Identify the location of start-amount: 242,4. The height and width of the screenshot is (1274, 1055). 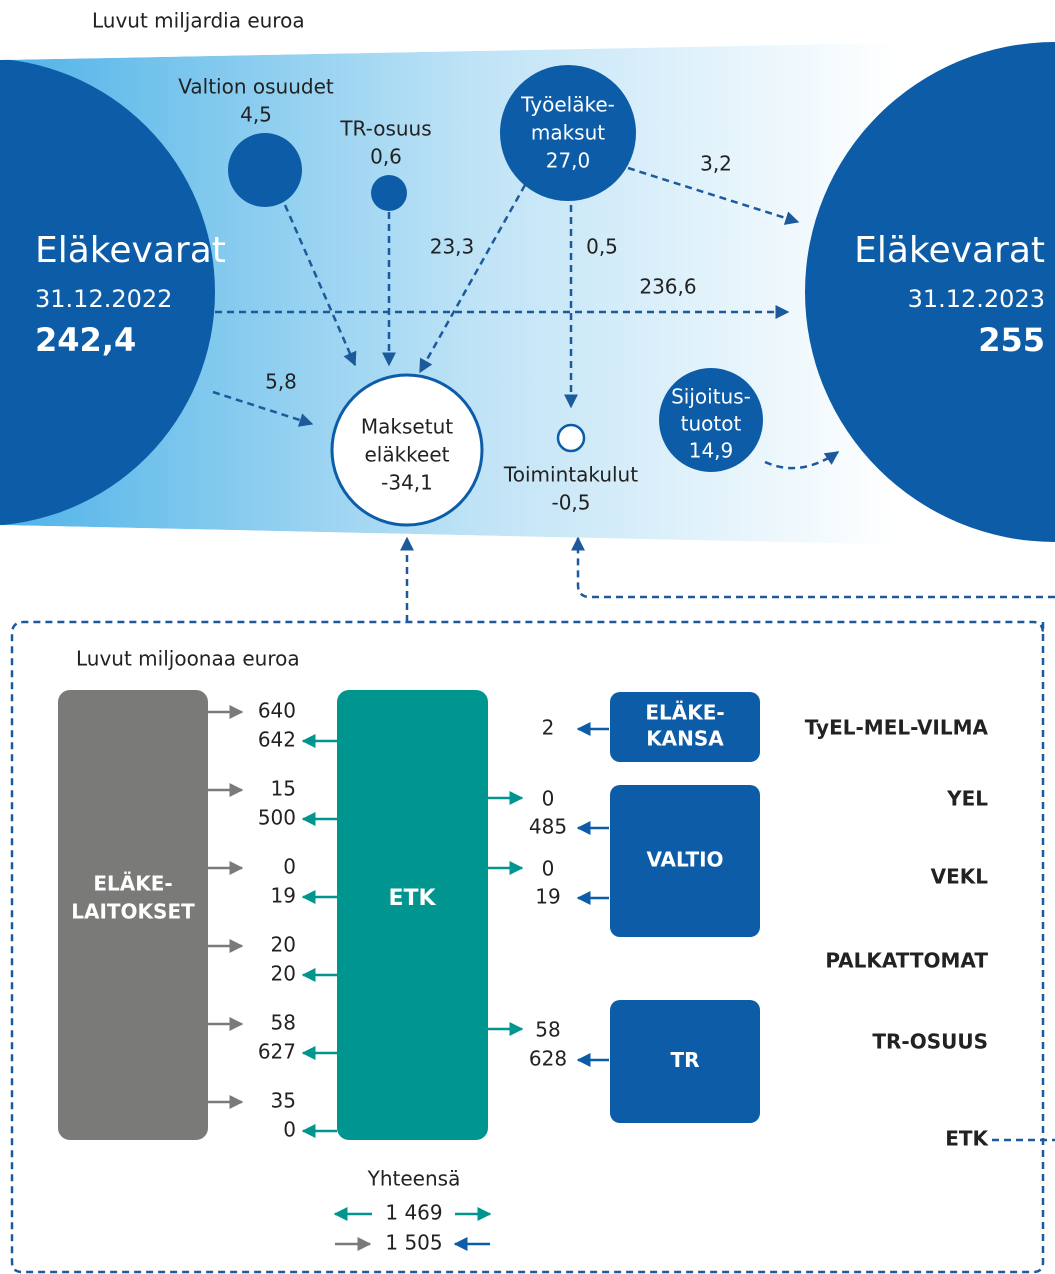
(85, 340).